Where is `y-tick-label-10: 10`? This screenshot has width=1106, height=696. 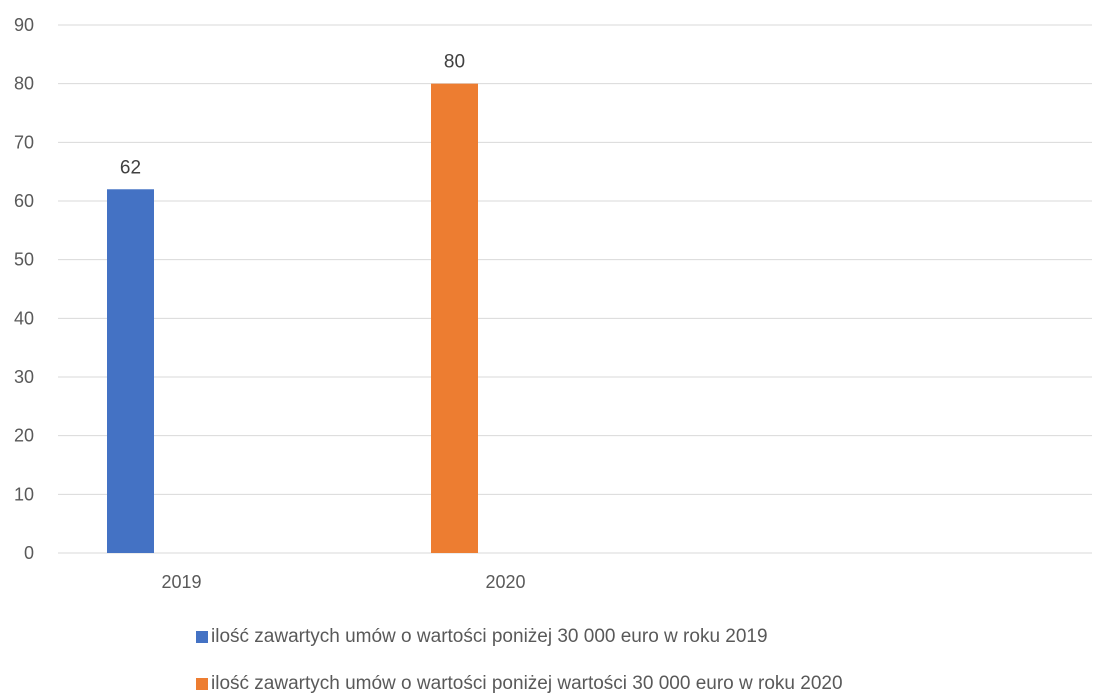 y-tick-label-10: 10 is located at coordinates (24, 494).